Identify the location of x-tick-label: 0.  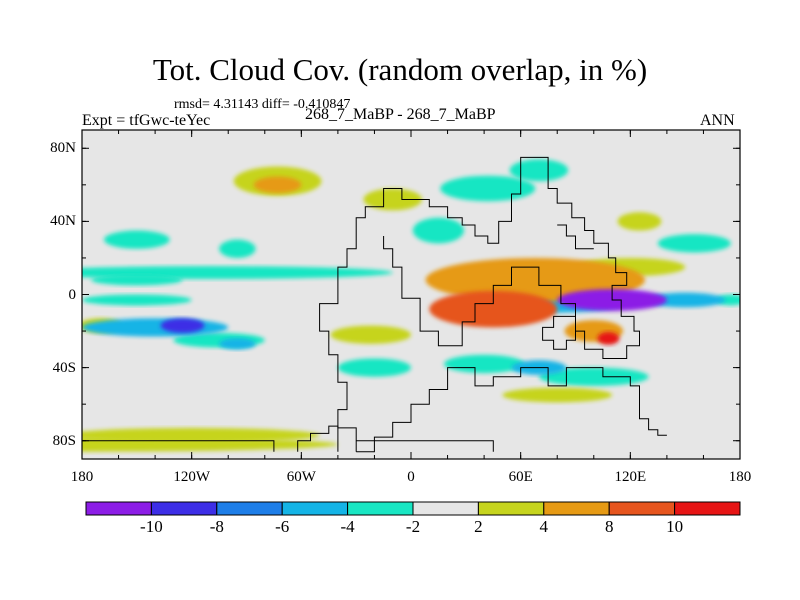
(411, 477).